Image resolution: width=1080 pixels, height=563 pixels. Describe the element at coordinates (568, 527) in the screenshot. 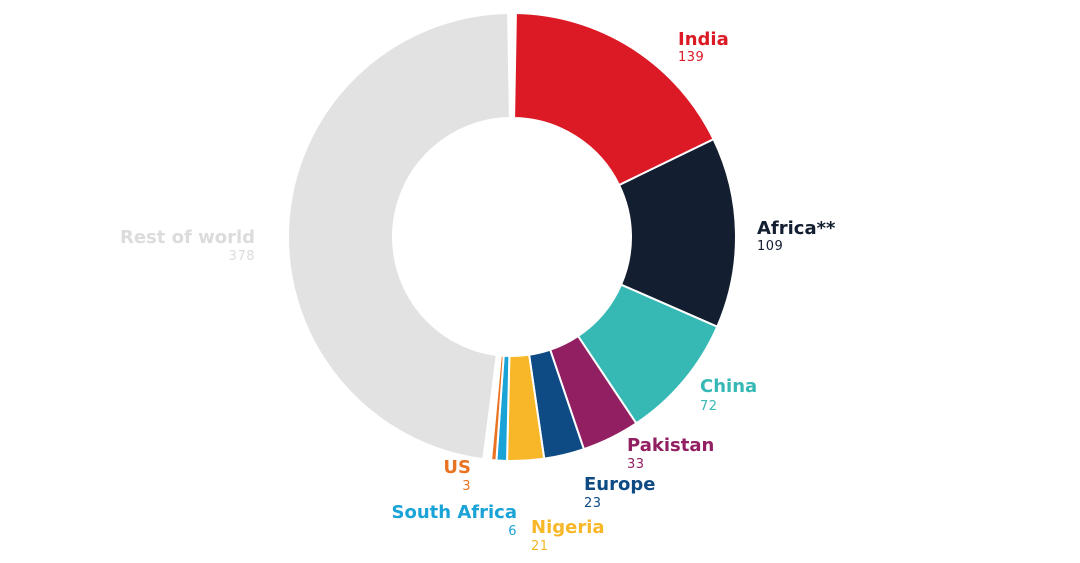

I see `slice-label-nigeria: Nigeria` at that location.